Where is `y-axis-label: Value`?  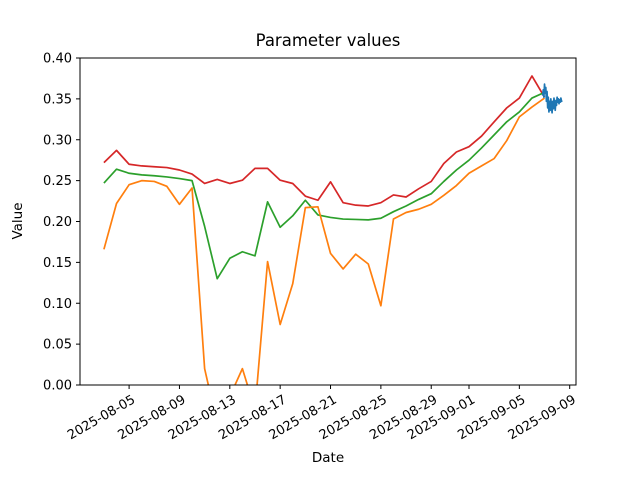
y-axis-label: Value is located at coordinates (18, 220).